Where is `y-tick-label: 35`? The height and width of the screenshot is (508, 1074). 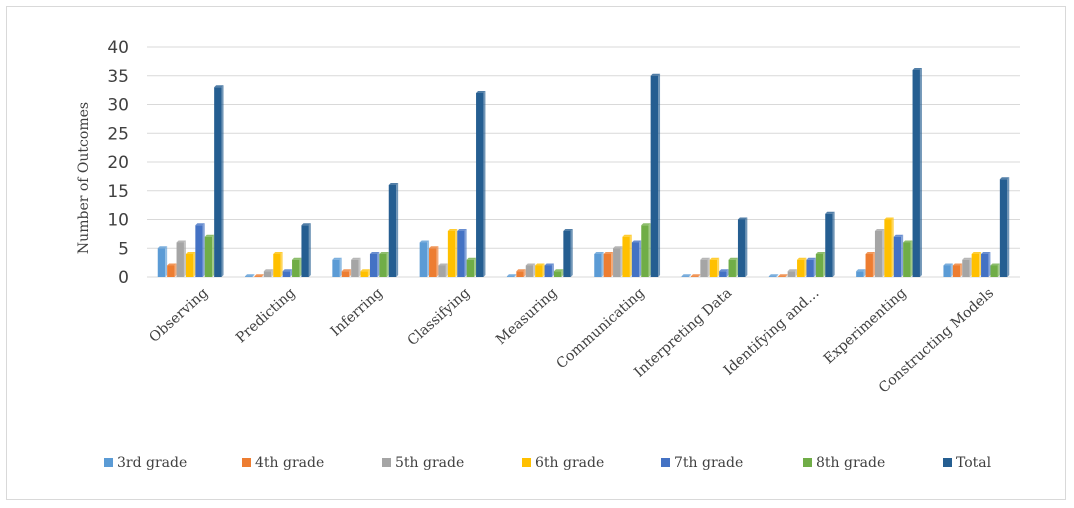 y-tick-label: 35 is located at coordinates (118, 77).